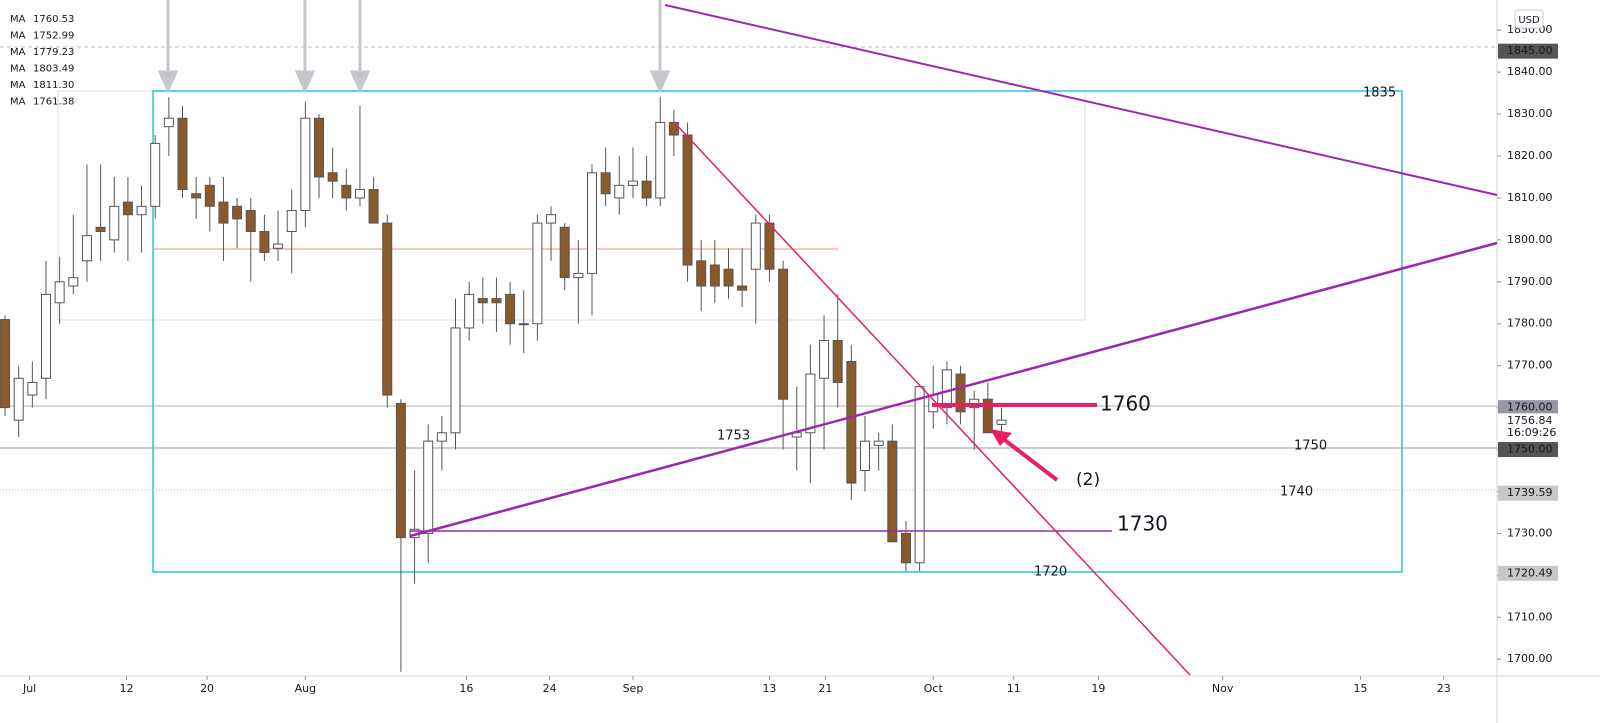 Image resolution: width=1600 pixels, height=723 pixels. Describe the element at coordinates (466, 688) in the screenshot. I see `x-tick-label: 16` at that location.